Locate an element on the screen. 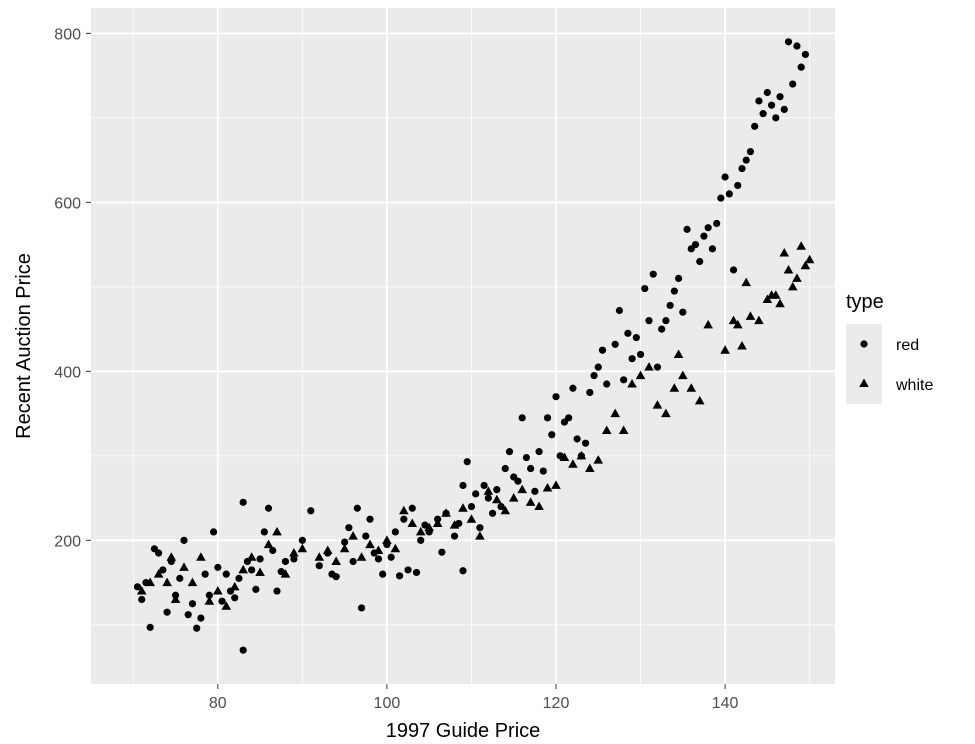 Image resolution: width=975 pixels, height=744 pixels. y-tick-label: 400 is located at coordinates (67, 372).